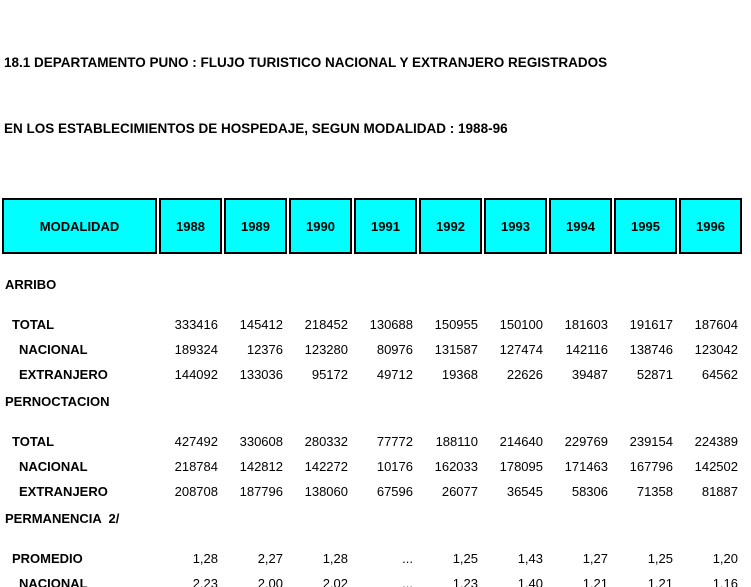  What do you see at coordinates (589, 491) in the screenshot?
I see `value-cell: 58306` at bounding box center [589, 491].